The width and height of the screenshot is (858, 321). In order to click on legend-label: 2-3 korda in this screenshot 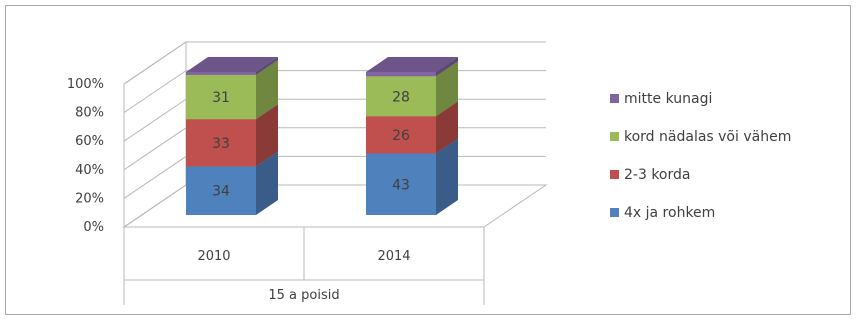, I will do `click(657, 175)`.